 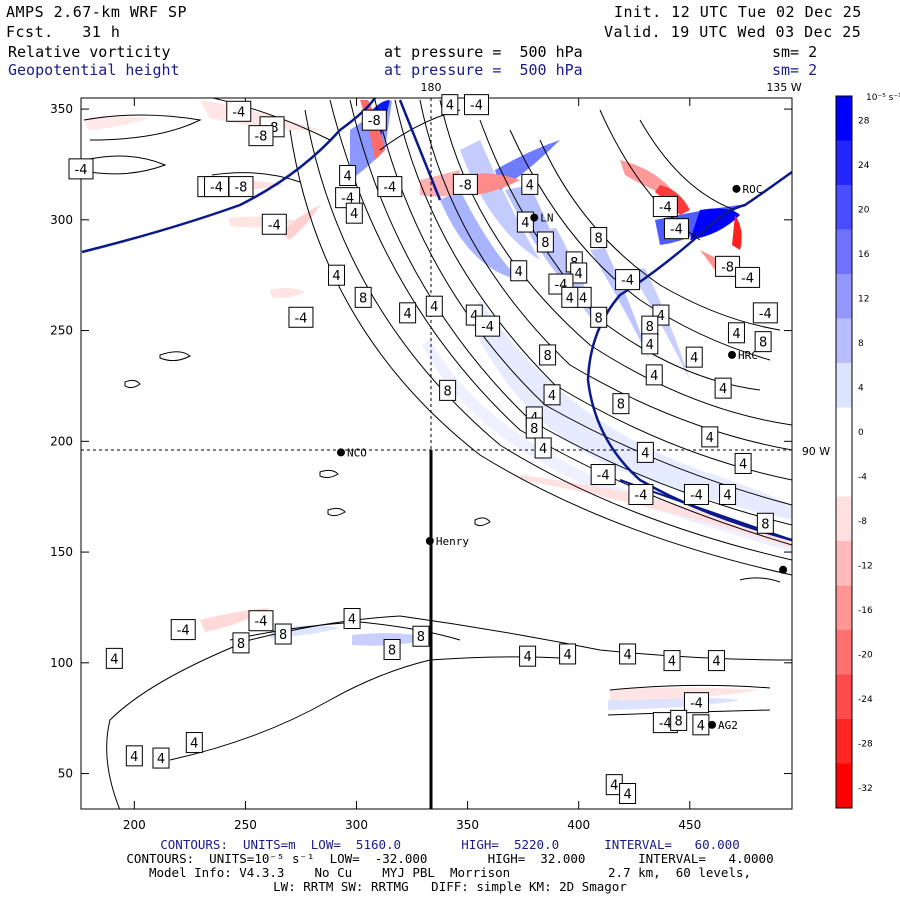 I want to click on colorbar-tick-label: 8, so click(x=861, y=344).